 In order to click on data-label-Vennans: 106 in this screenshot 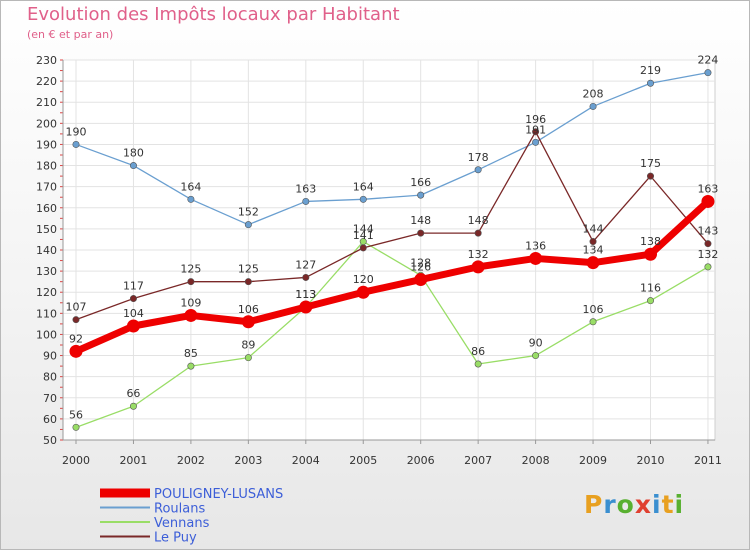, I will do `click(593, 309)`.